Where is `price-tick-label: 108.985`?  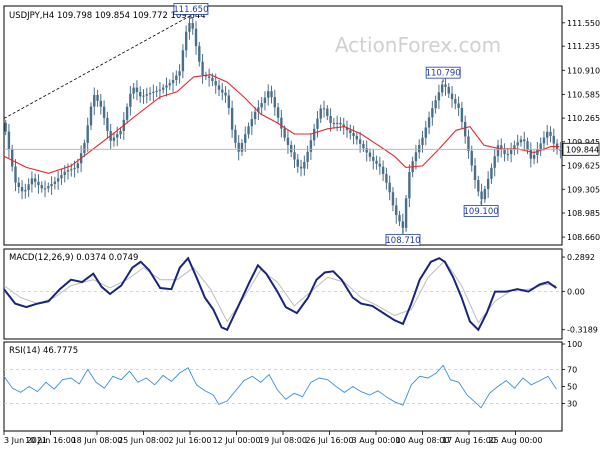
price-tick-label: 108.985 is located at coordinates (583, 213).